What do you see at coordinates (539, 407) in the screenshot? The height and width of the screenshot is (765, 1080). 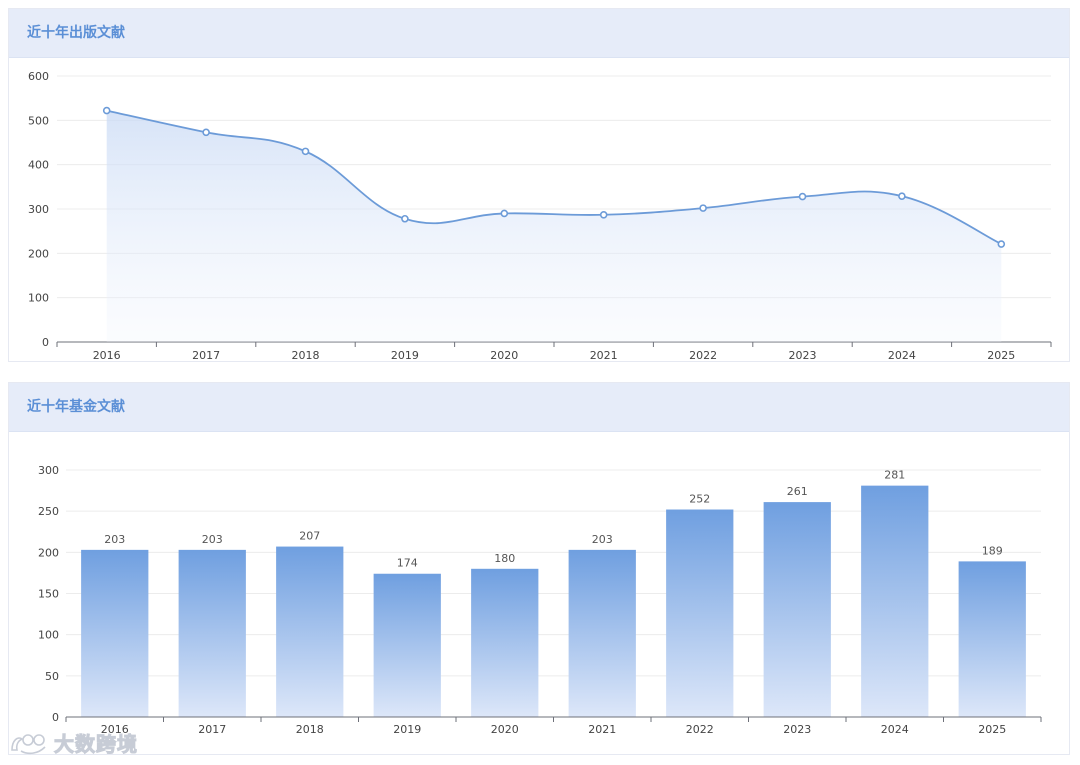 I see `funding-panel-title: 近十年基金文献` at bounding box center [539, 407].